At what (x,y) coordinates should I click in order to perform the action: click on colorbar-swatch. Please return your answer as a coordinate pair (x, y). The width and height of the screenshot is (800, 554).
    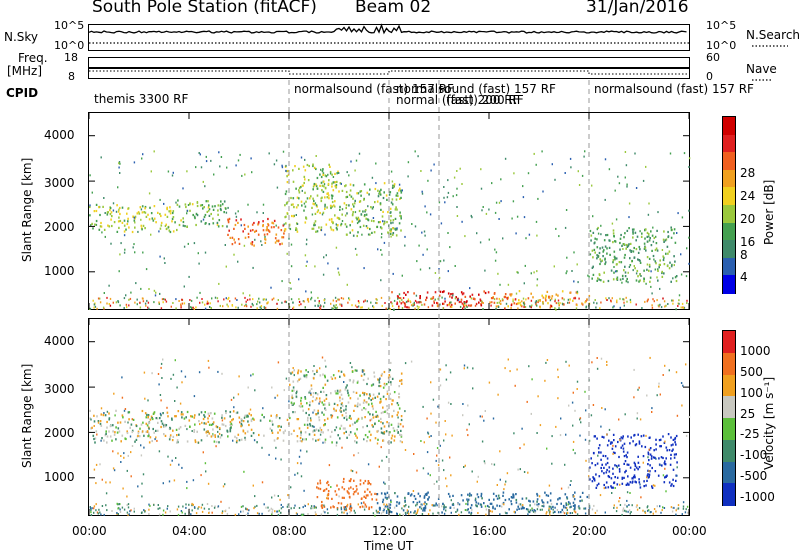
    Looking at the image, I should click on (729, 342).